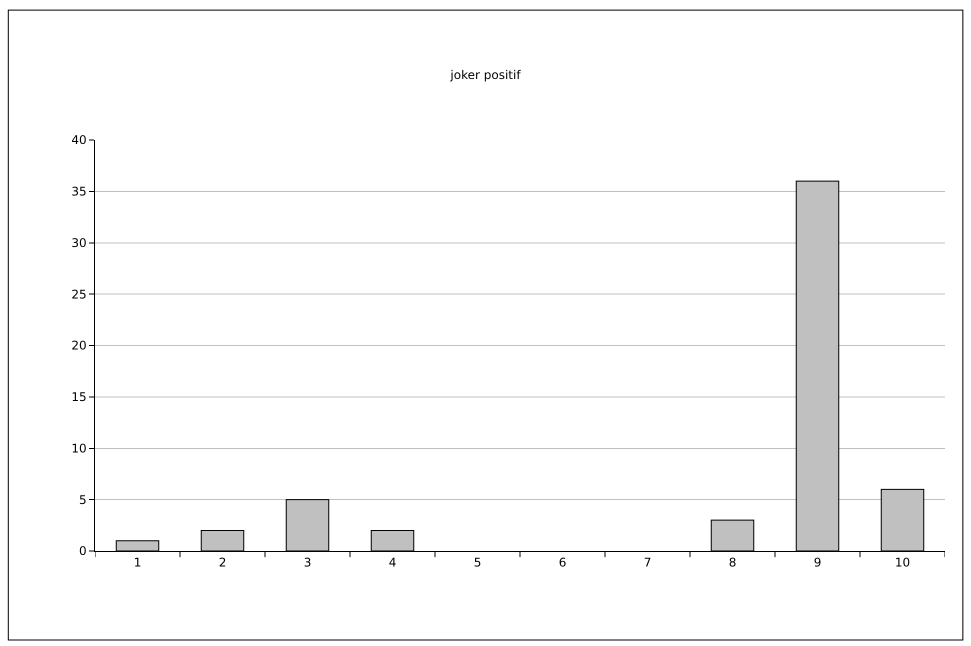  Describe the element at coordinates (818, 562) in the screenshot. I see `x-tick-label: 9` at that location.